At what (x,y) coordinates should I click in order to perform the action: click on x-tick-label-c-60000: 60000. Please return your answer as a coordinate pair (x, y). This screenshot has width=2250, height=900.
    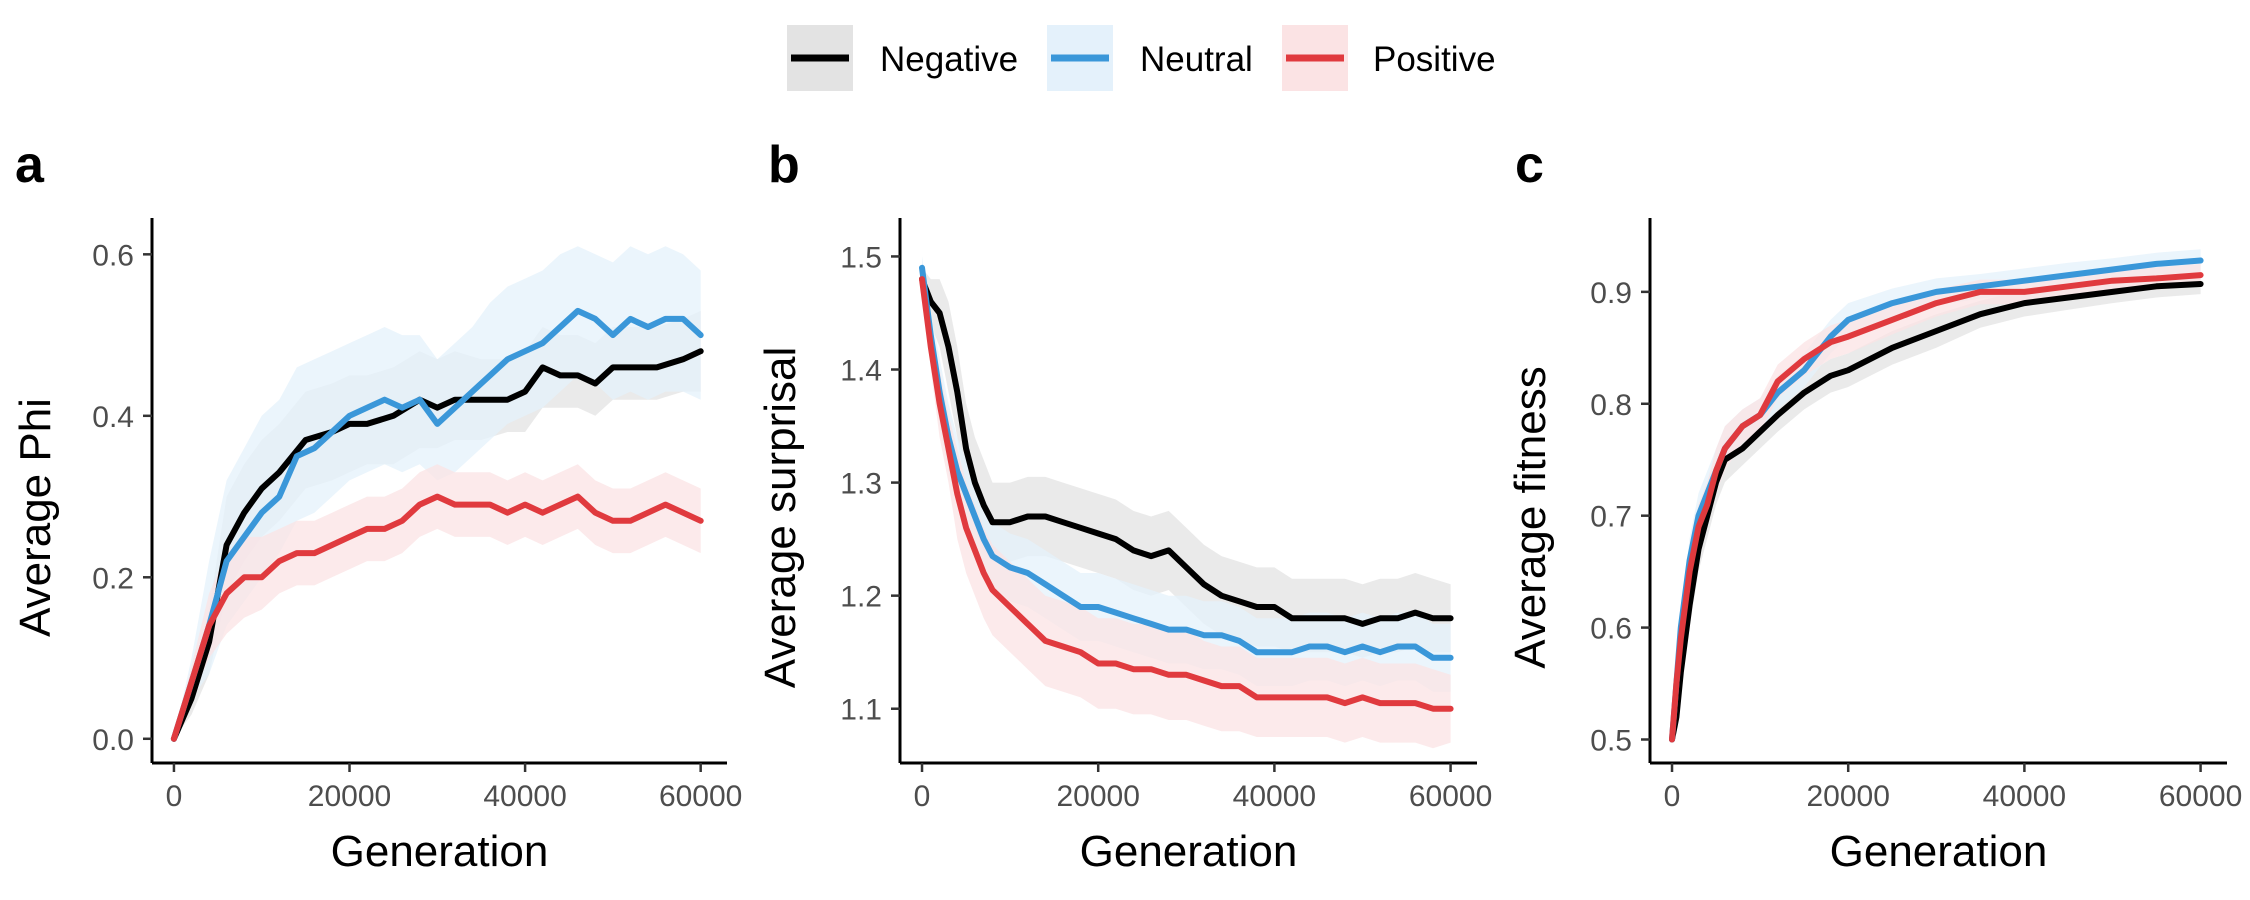
    Looking at the image, I should click on (2200, 796).